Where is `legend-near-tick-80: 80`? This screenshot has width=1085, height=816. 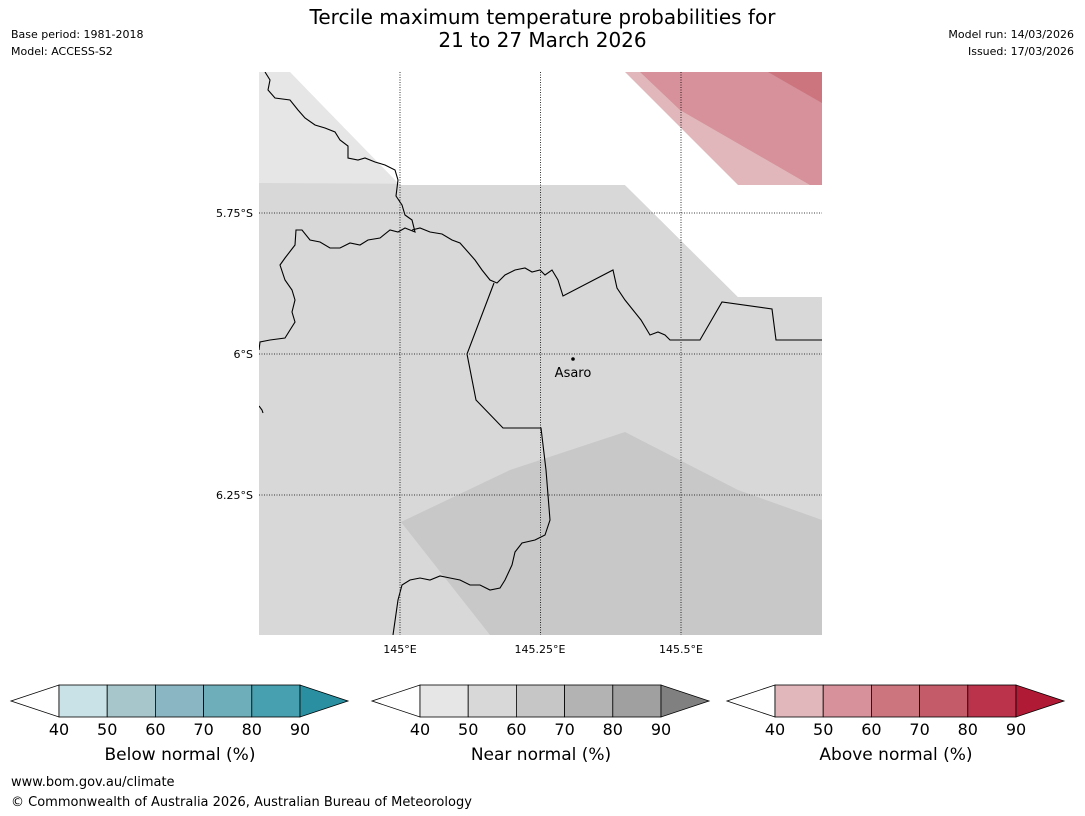 legend-near-tick-80: 80 is located at coordinates (612, 729).